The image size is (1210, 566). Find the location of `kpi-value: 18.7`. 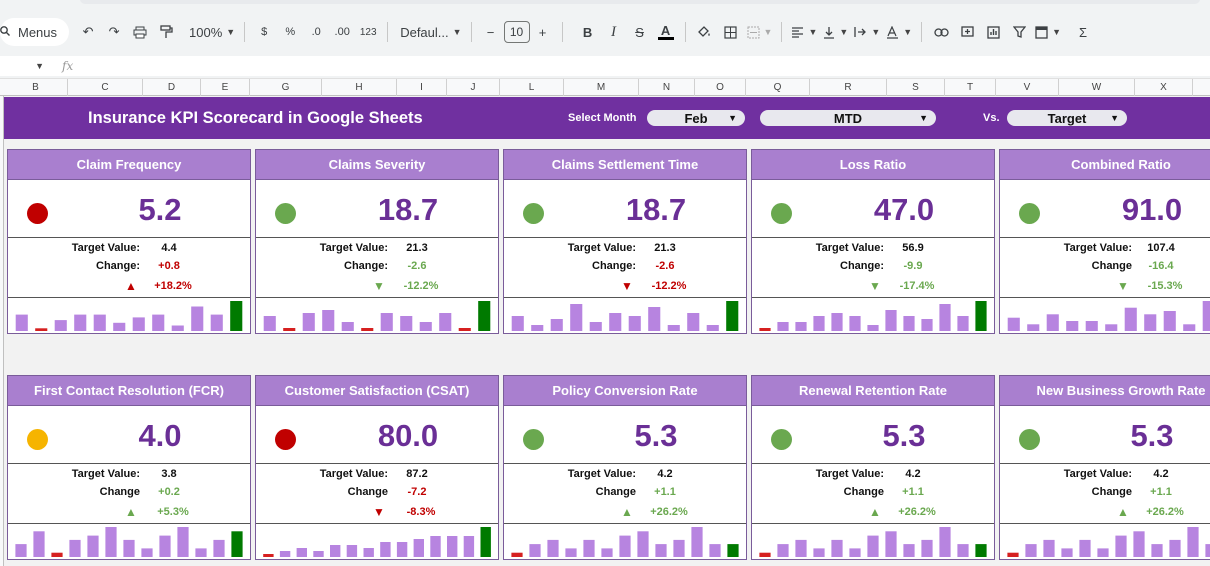

kpi-value: 18.7 is located at coordinates (408, 209).